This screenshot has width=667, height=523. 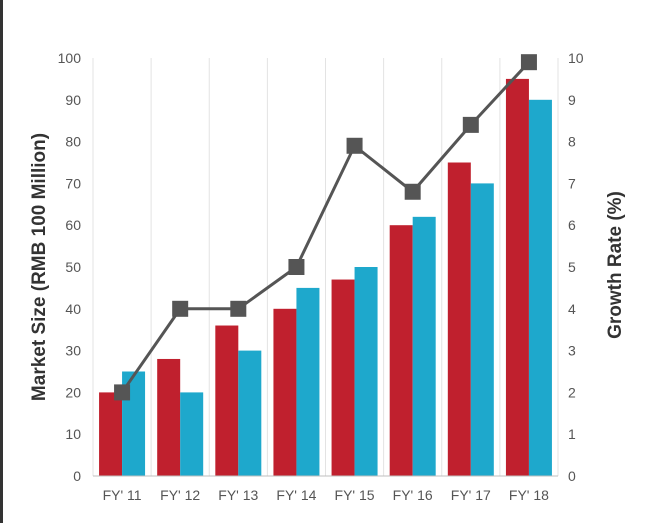 What do you see at coordinates (122, 495) in the screenshot?
I see `x-tick-label: FY' 11` at bounding box center [122, 495].